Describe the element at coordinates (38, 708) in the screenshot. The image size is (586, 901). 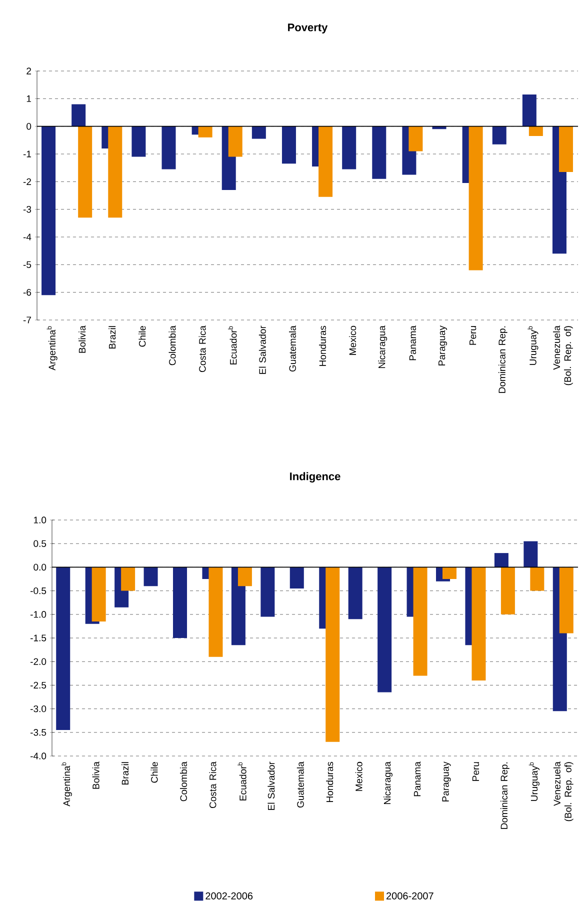
I see `y-tick-label: -3.0` at that location.